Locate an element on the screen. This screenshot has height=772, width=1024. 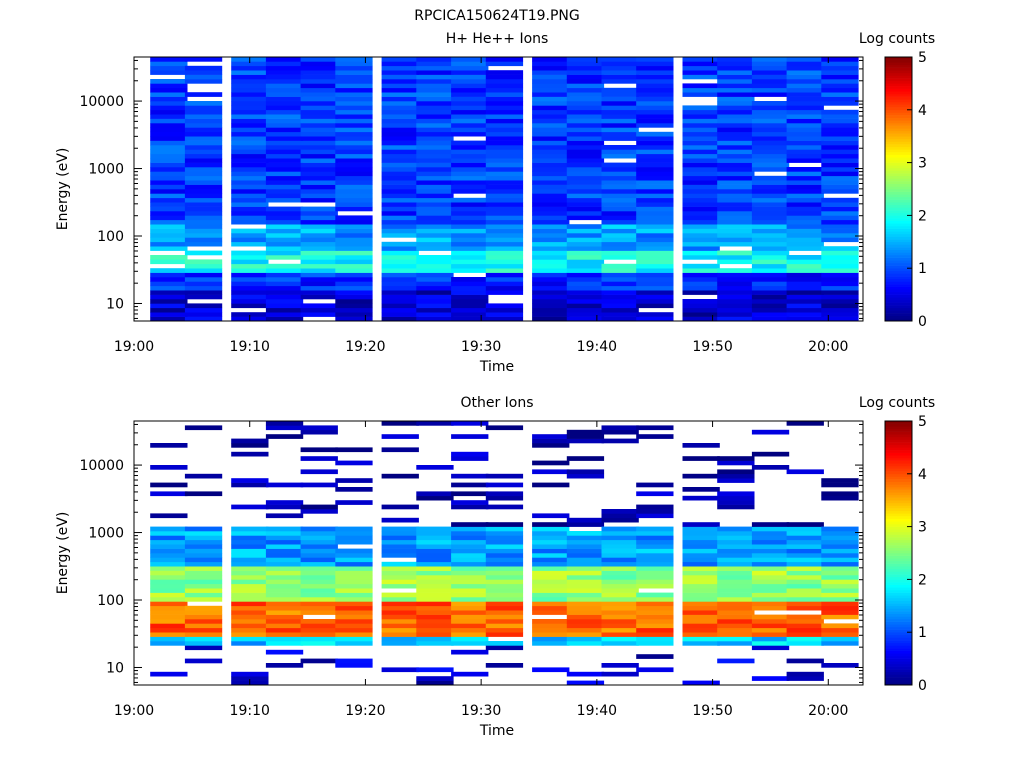
y-tick-label: 1000 is located at coordinates (106, 170).